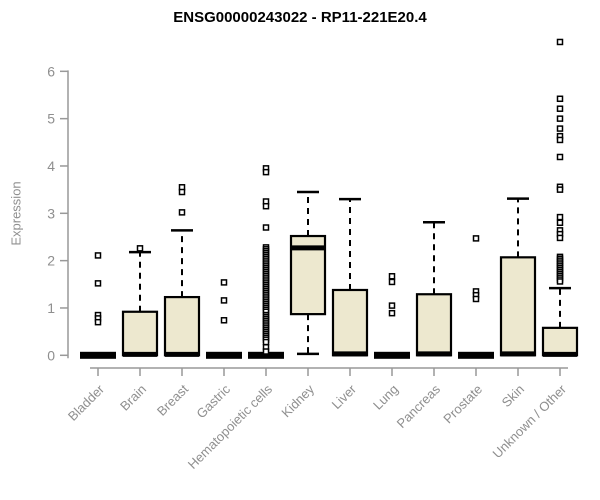 The height and width of the screenshot is (500, 600). Describe the element at coordinates (133, 398) in the screenshot. I see `x-tick-label-brain: Brain` at that location.